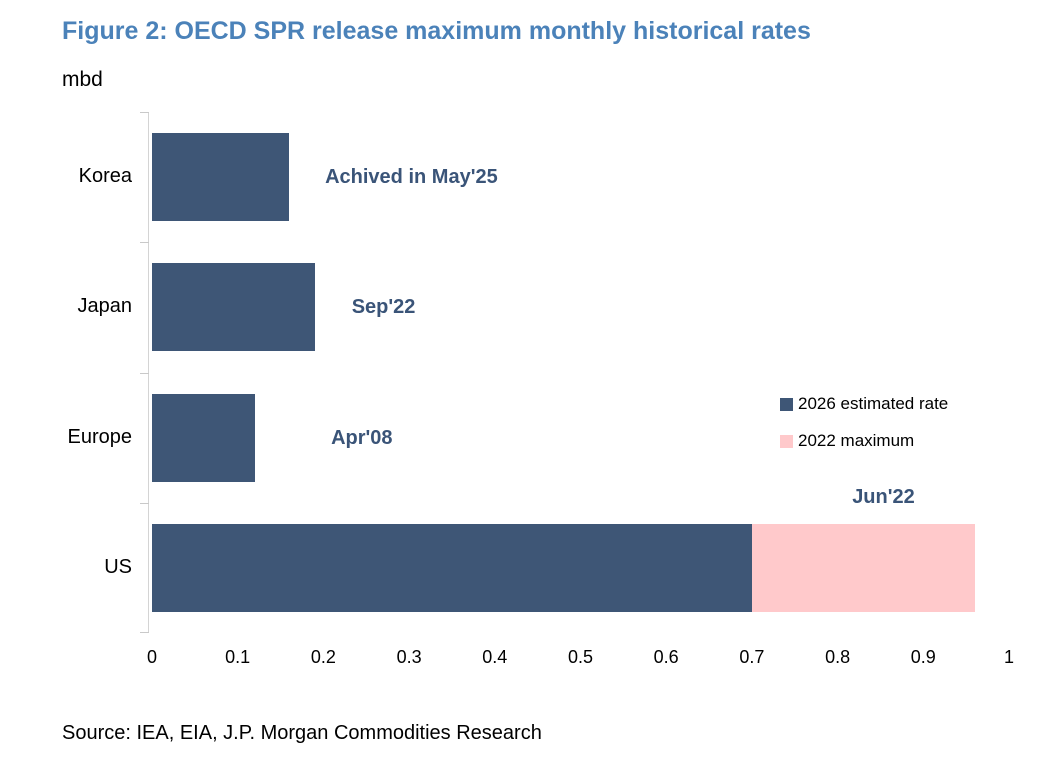  Describe the element at coordinates (923, 657) in the screenshot. I see `x-tick-label: 0.9` at that location.